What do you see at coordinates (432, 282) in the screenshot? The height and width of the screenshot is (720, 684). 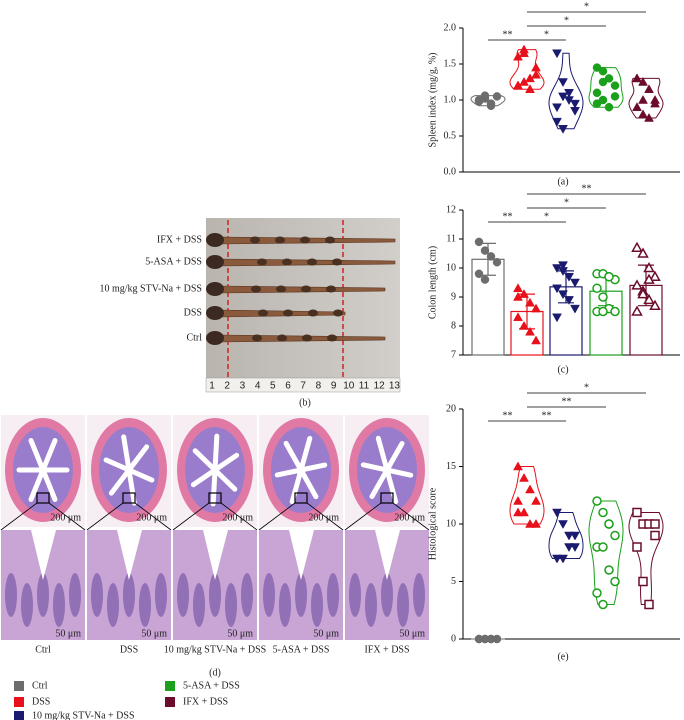 I see `y-axis-label: Colon length (cm)` at bounding box center [432, 282].